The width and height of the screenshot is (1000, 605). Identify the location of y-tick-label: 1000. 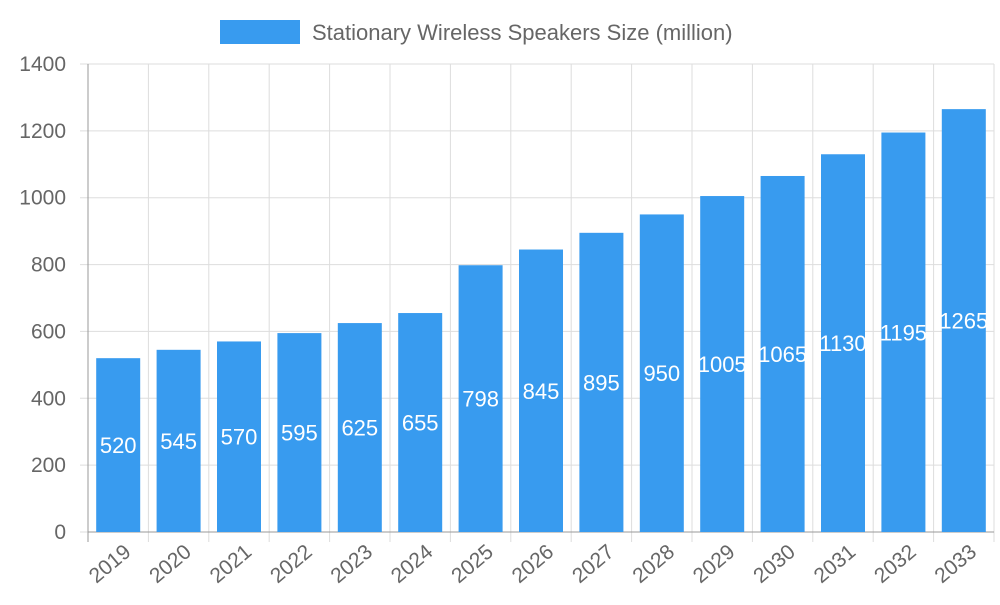
(42, 198).